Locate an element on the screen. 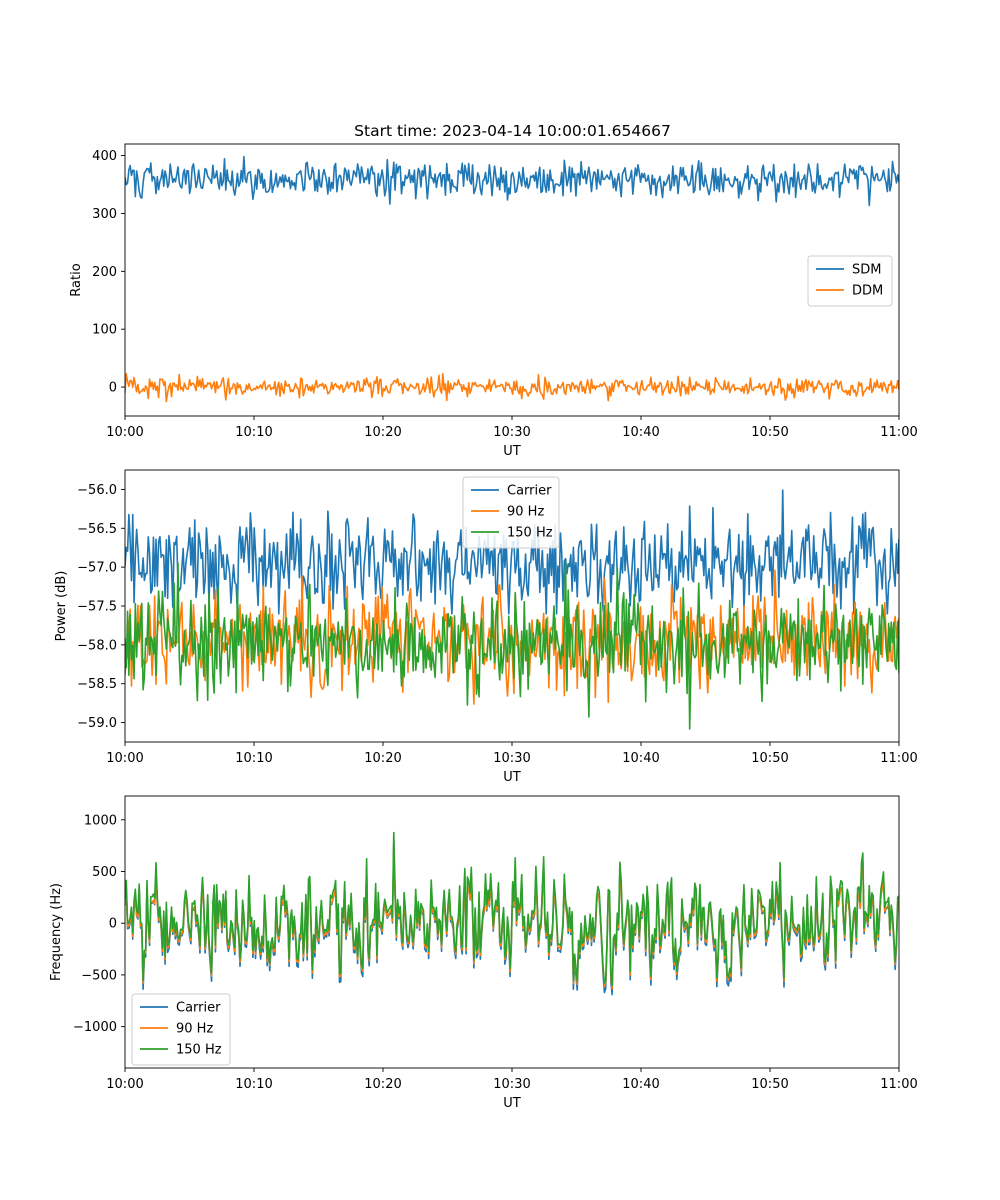 The width and height of the screenshot is (1000, 1200). series-line-ddm is located at coordinates (512, 387).